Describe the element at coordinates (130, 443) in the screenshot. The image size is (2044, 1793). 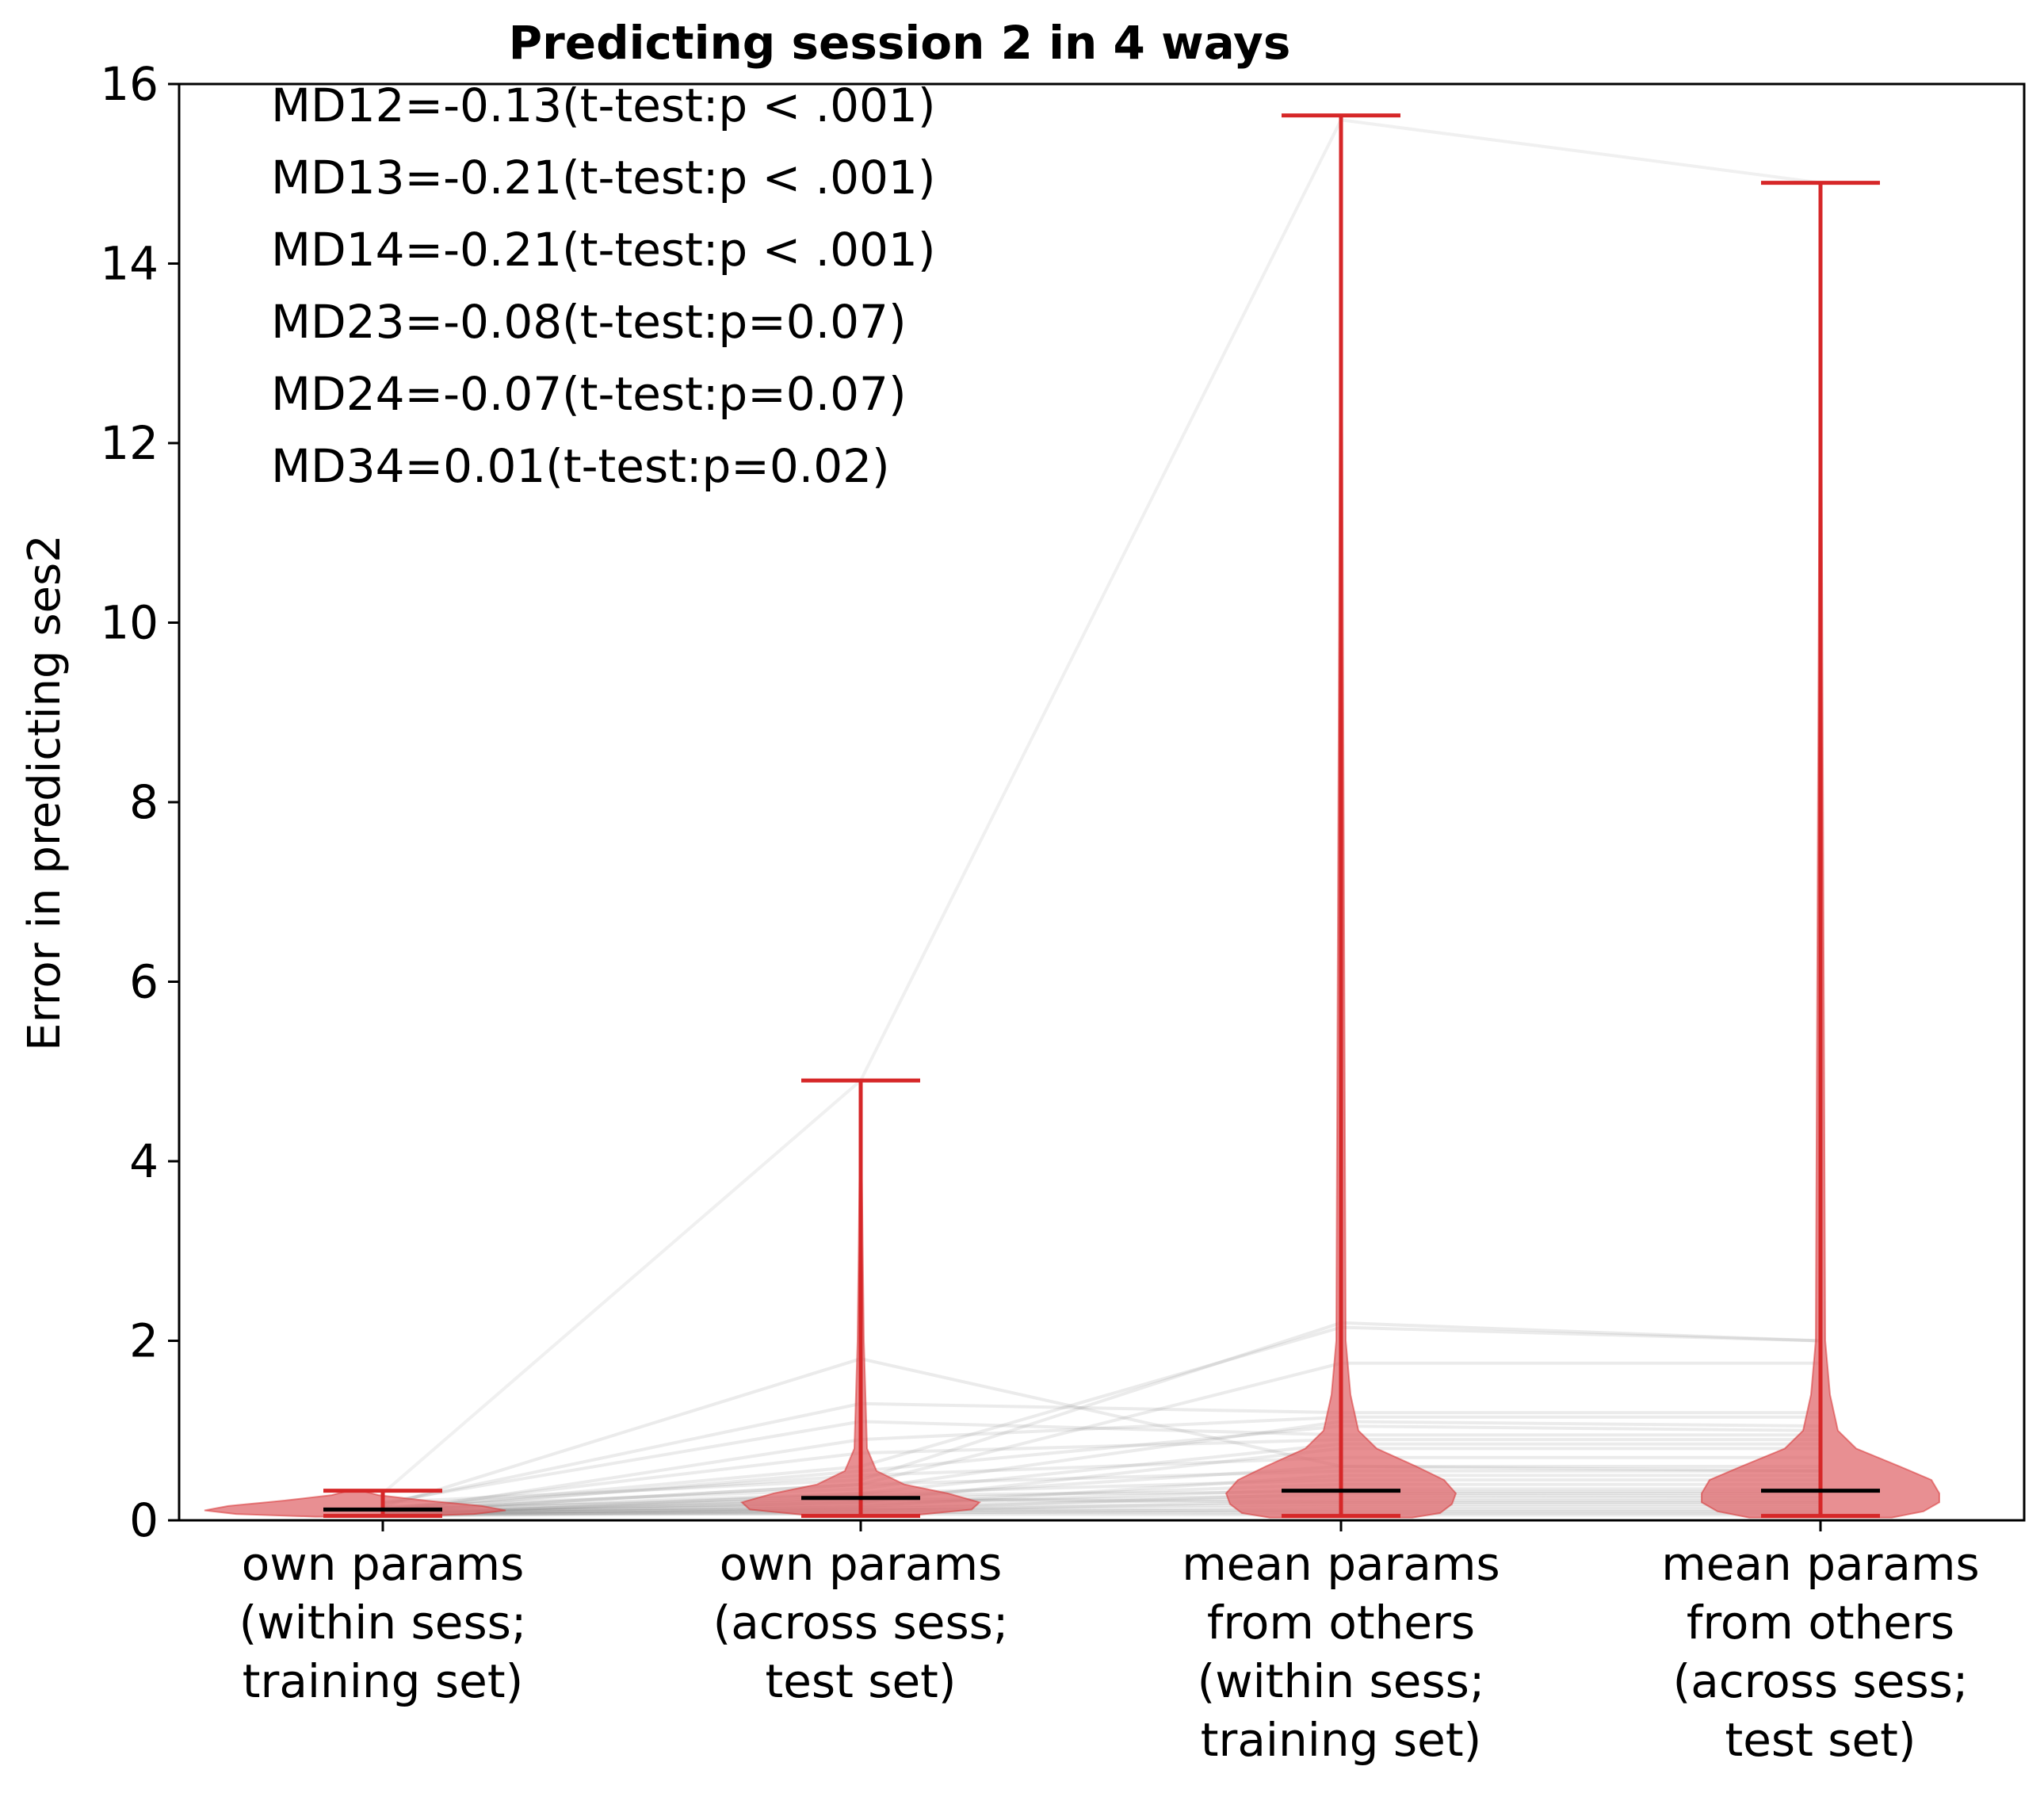
I see `y-tick-label: 12` at that location.